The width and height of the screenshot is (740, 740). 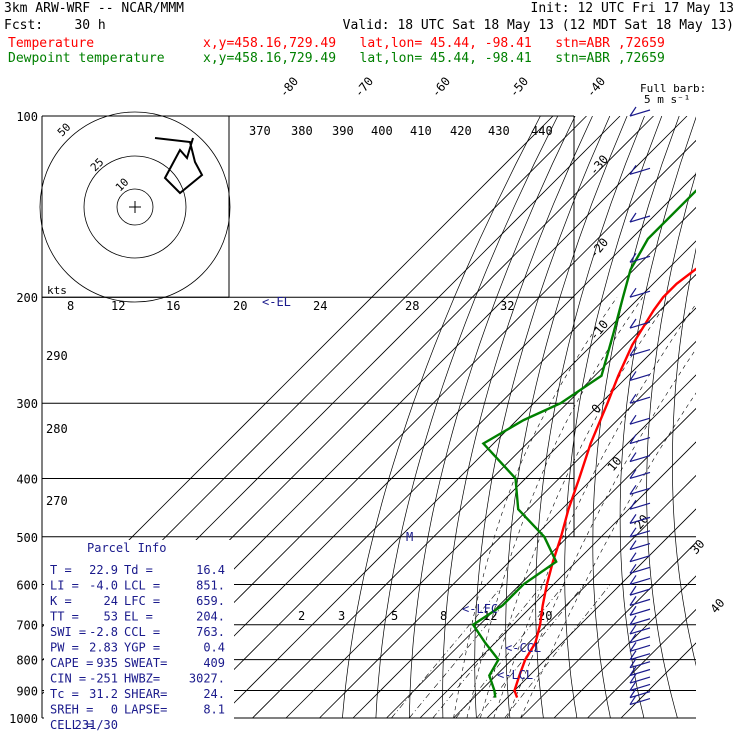 What do you see at coordinates (207, 679) in the screenshot?
I see `parcel-value: 3027.` at bounding box center [207, 679].